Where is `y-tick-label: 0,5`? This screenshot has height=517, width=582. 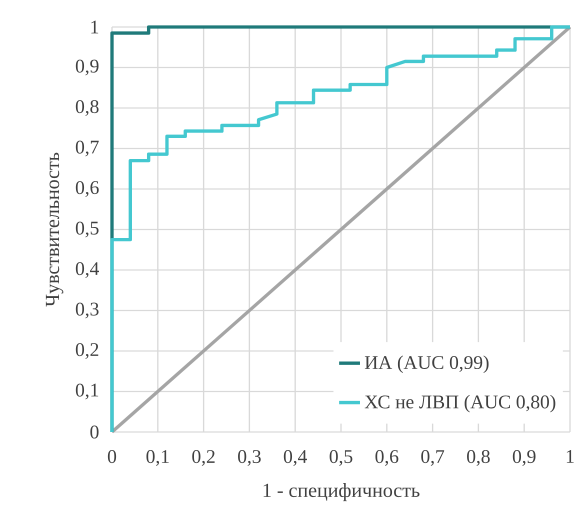
y-tick-label: 0,5 is located at coordinates (87, 230).